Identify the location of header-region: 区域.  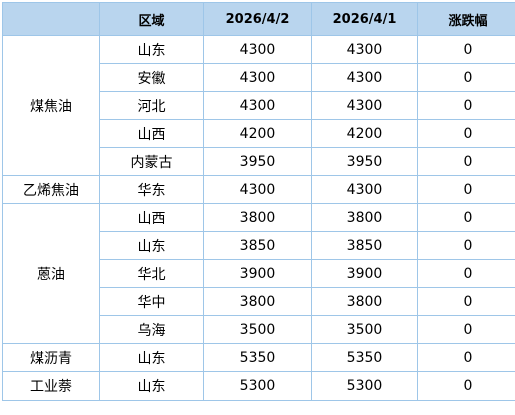
(151, 19).